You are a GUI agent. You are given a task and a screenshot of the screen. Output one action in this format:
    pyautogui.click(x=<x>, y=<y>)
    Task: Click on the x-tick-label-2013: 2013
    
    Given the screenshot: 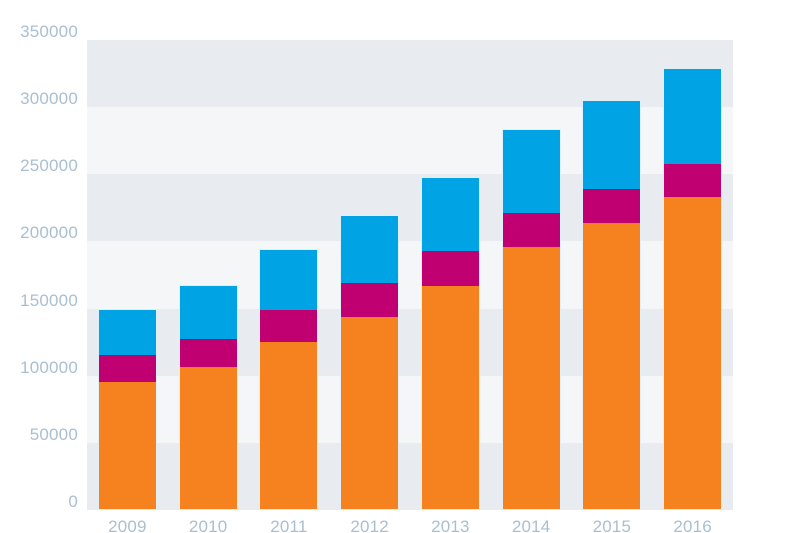 What is the action you would take?
    pyautogui.click(x=450, y=525)
    